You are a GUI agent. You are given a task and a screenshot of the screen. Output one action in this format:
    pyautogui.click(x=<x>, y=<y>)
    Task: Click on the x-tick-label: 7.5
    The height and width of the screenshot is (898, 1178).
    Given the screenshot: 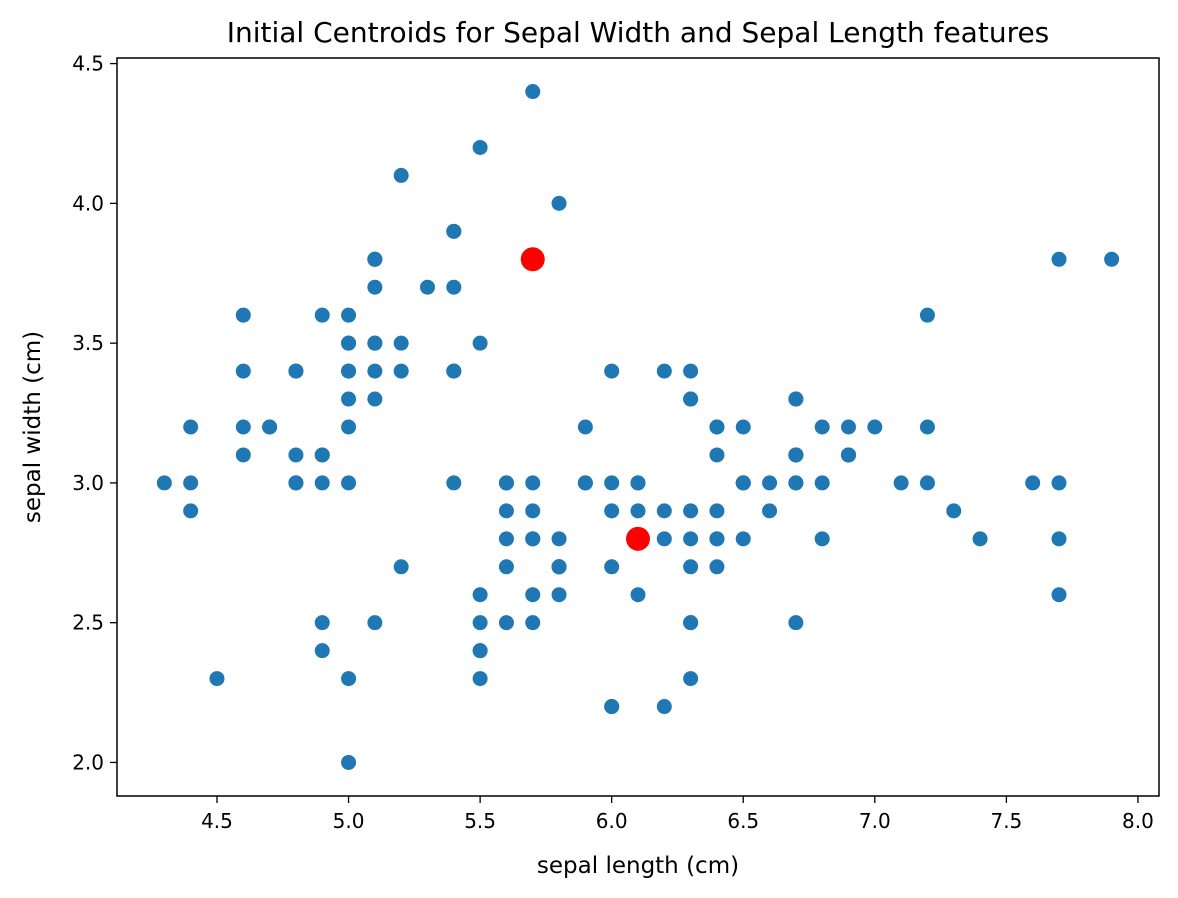 What is the action you would take?
    pyautogui.click(x=1006, y=821)
    